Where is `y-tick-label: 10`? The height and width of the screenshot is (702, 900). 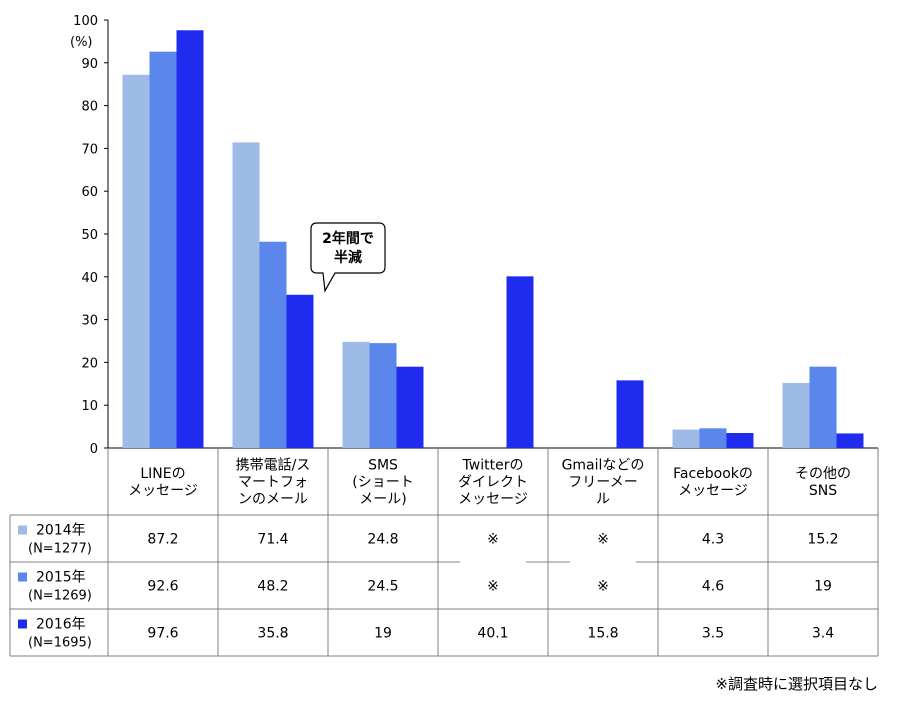
y-tick-label: 10 is located at coordinates (89, 406).